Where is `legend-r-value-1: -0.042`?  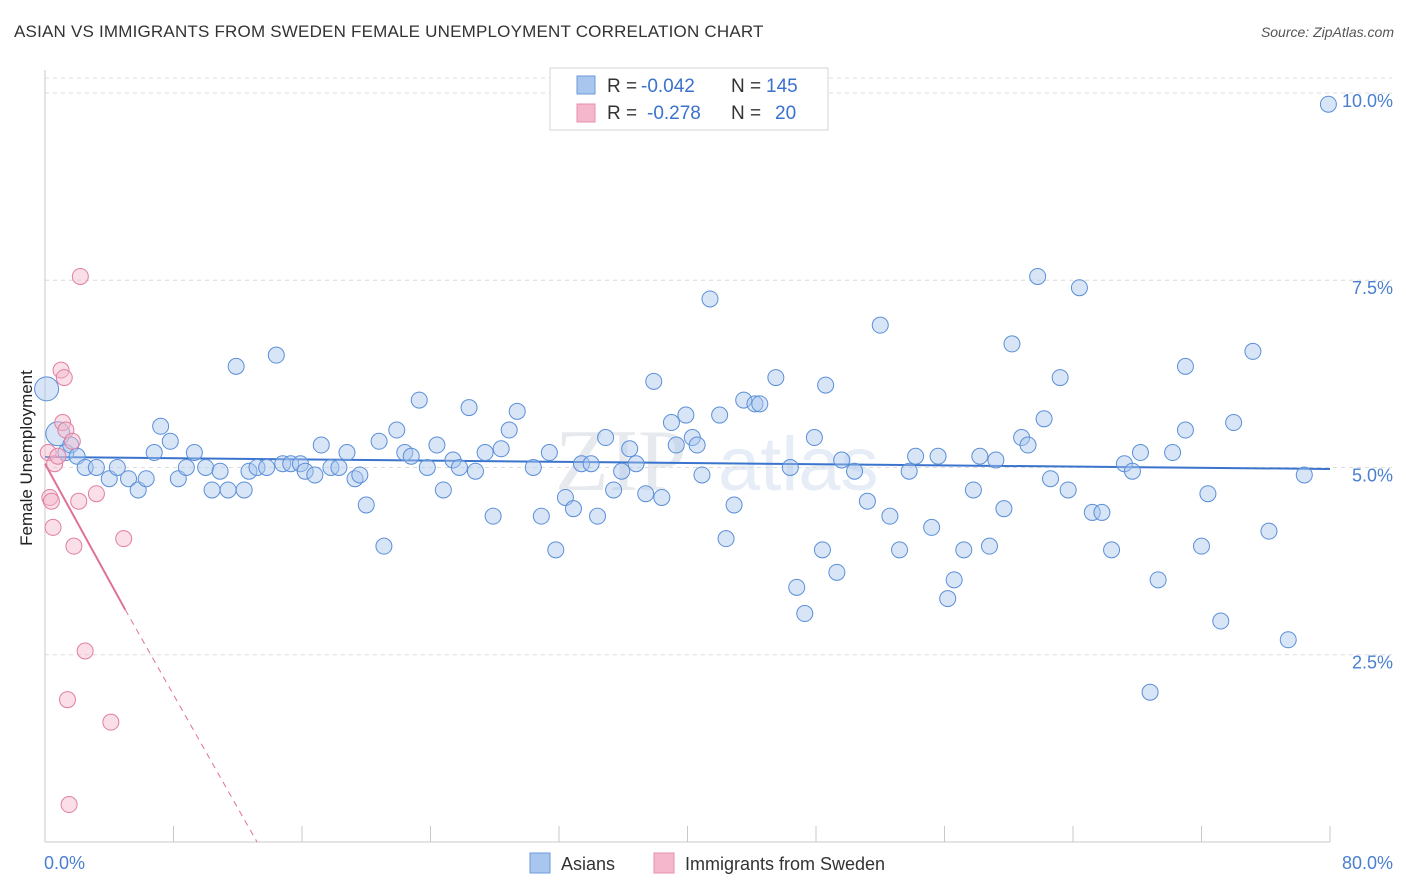 legend-r-value-1: -0.042 is located at coordinates (668, 86).